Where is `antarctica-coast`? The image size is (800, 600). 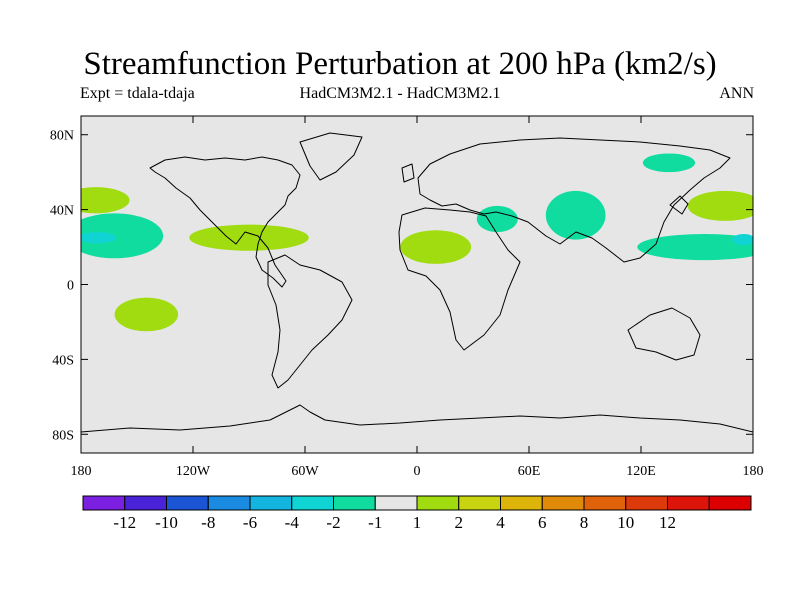
antarctica-coast is located at coordinates (417, 418).